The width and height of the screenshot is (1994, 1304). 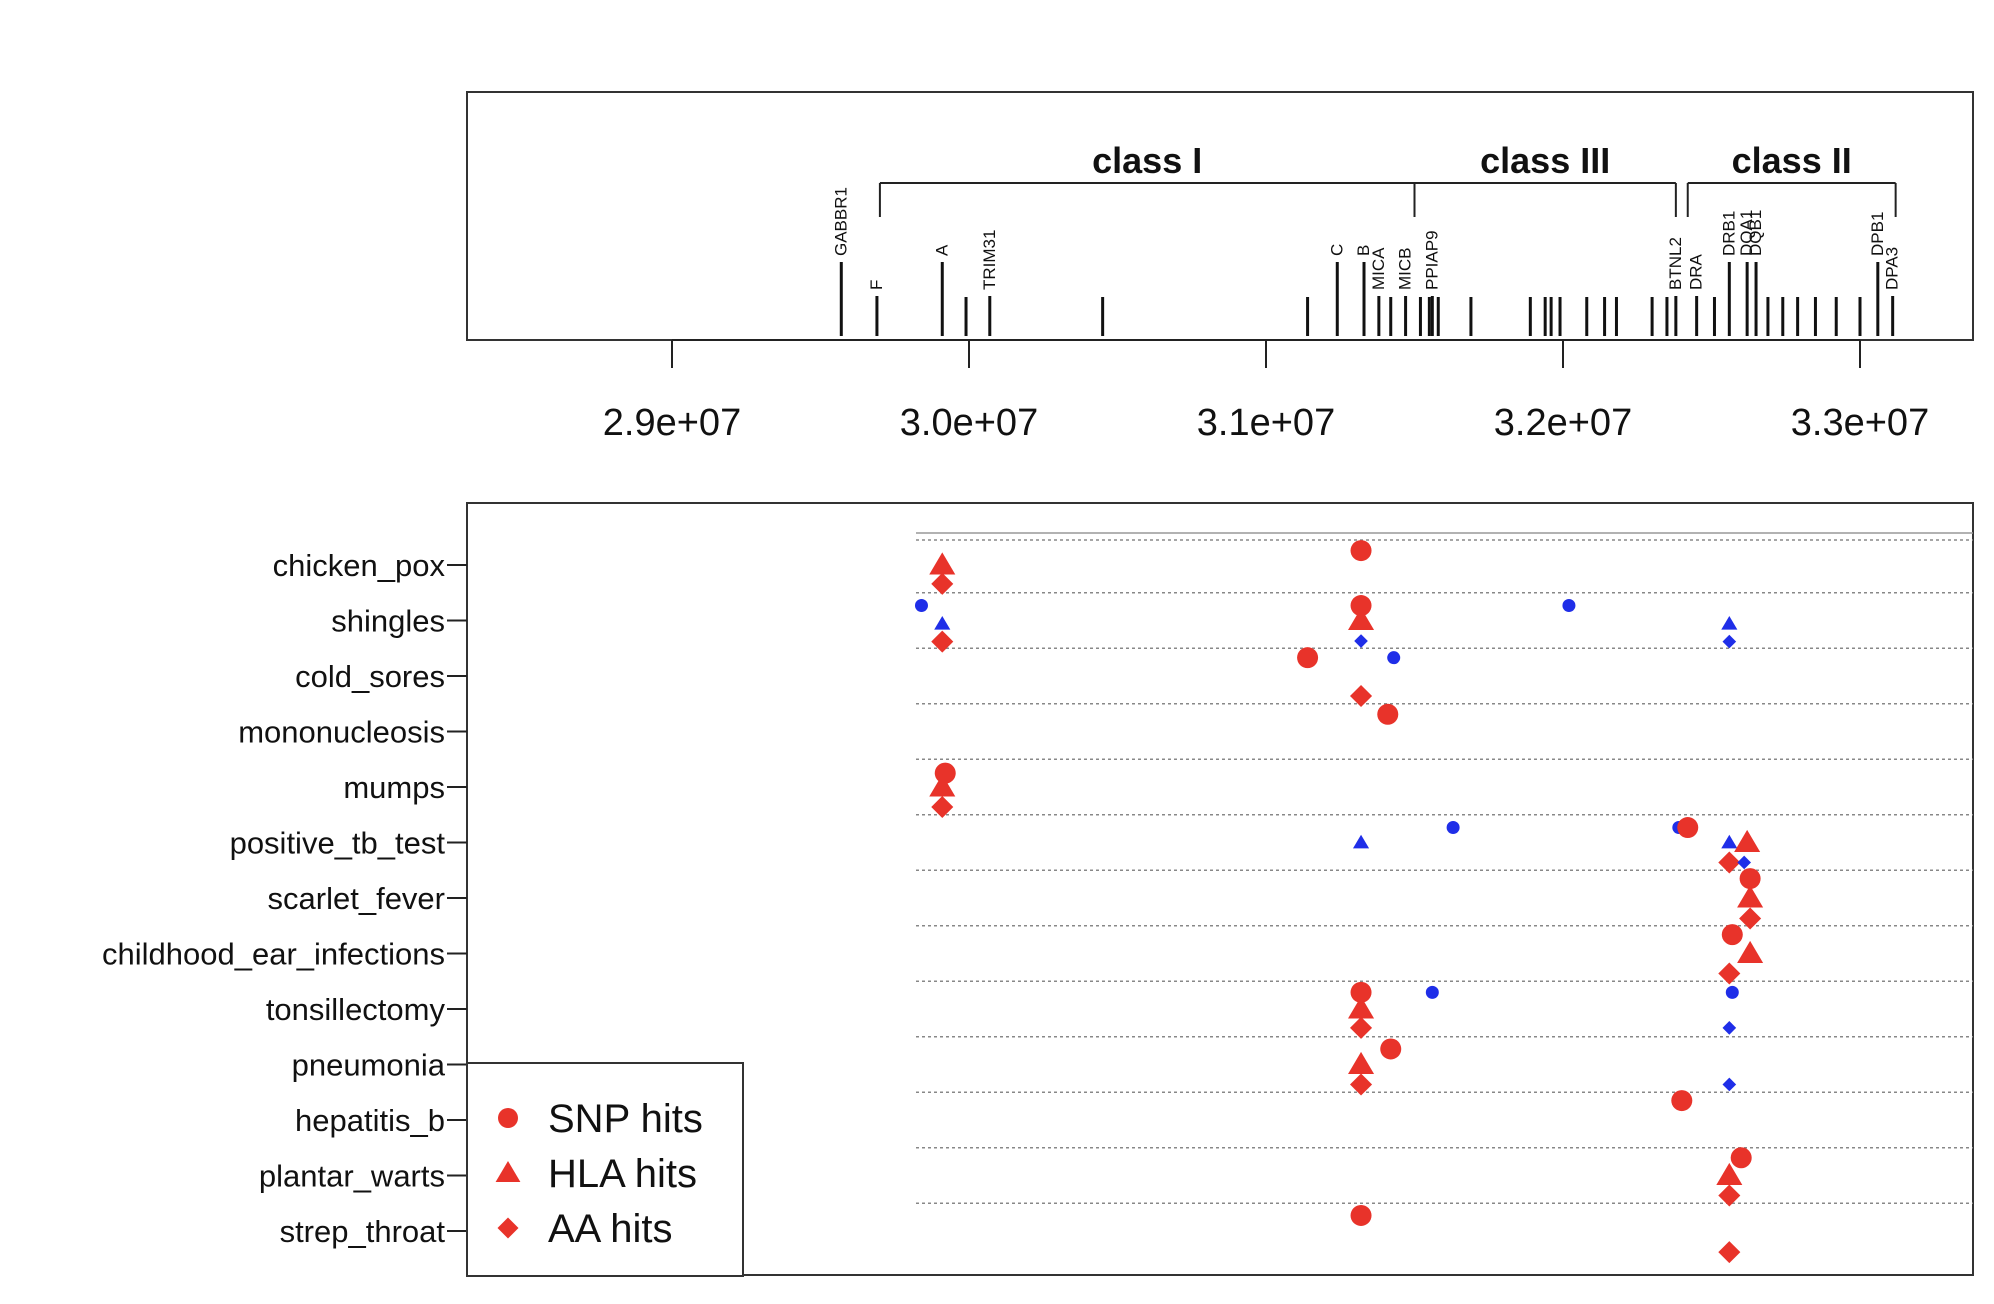 What do you see at coordinates (370, 1120) in the screenshot?
I see `y-tick-label: hepatitis_b` at bounding box center [370, 1120].